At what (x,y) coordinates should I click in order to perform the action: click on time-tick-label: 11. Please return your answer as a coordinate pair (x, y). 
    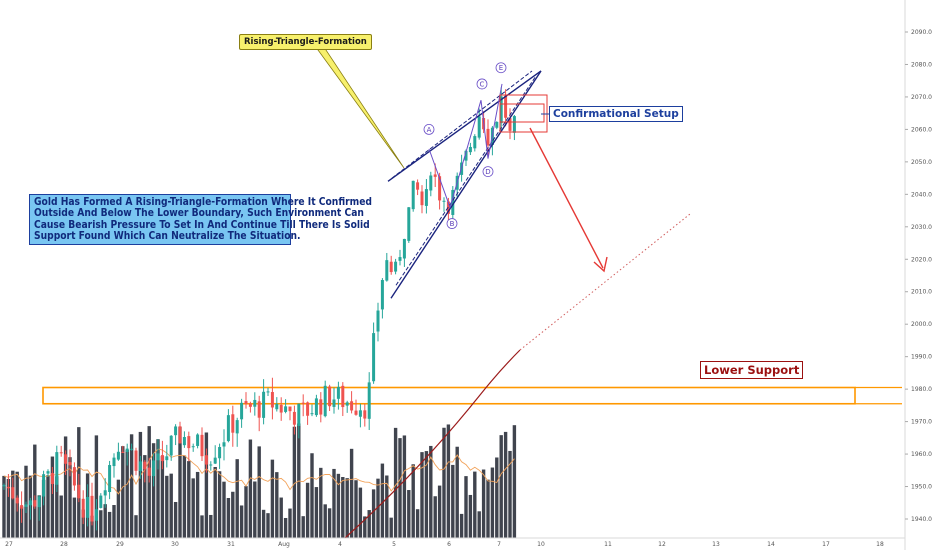
    Looking at the image, I should click on (608, 544).